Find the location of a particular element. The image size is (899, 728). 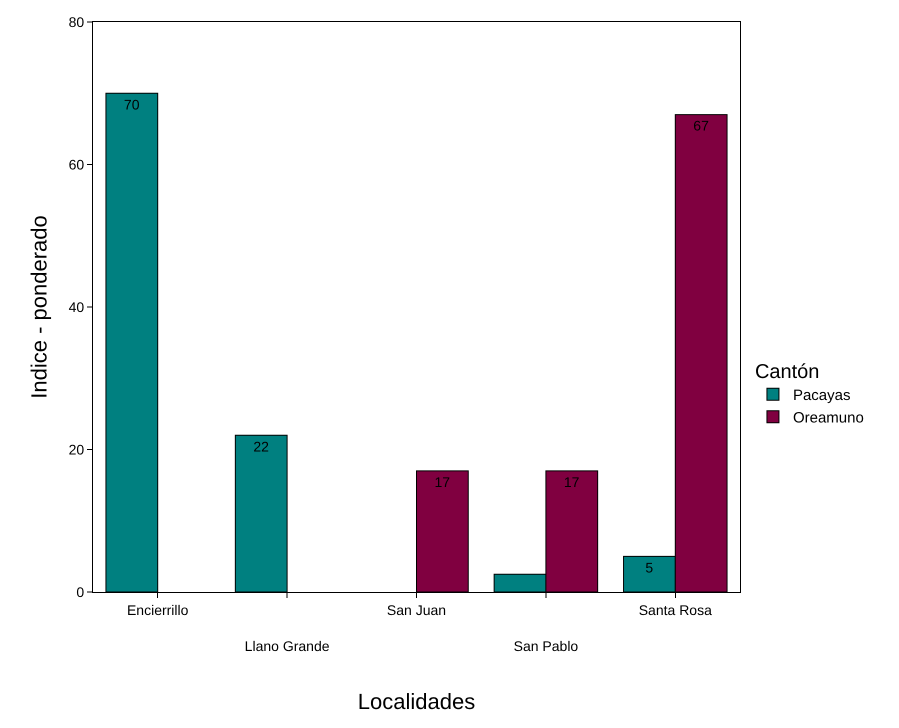

data-label: 22 is located at coordinates (261, 446).